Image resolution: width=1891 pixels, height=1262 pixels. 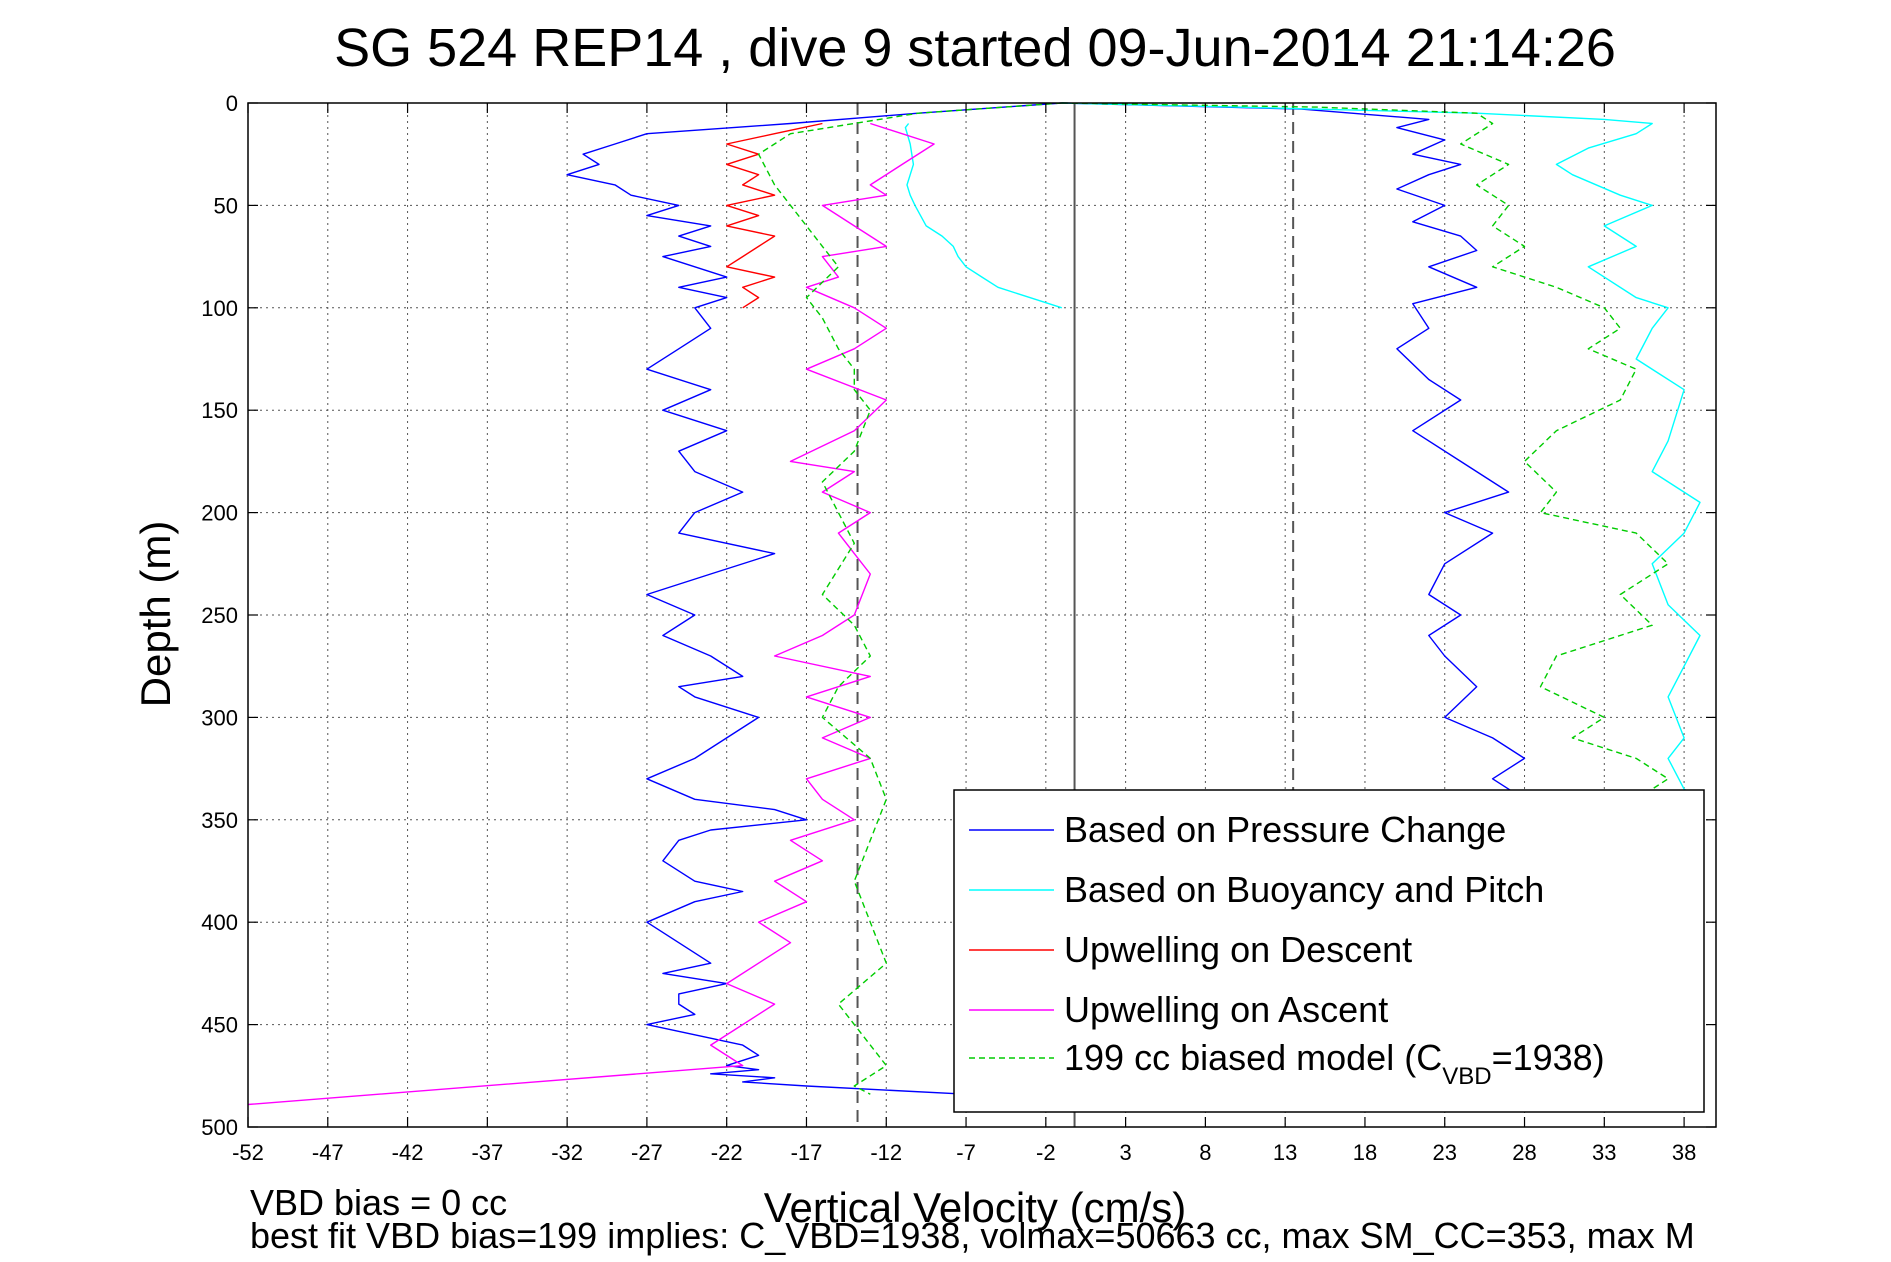 What do you see at coordinates (1684, 1152) in the screenshot?
I see `x-tick-label: 38` at bounding box center [1684, 1152].